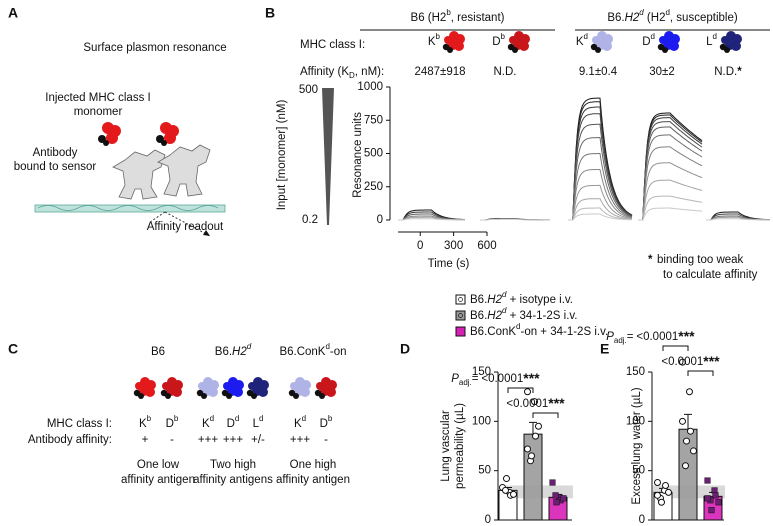 This screenshot has height=526, width=773. Describe the element at coordinates (370, 87) in the screenshot. I see `y-tick-label: 1000` at that location.